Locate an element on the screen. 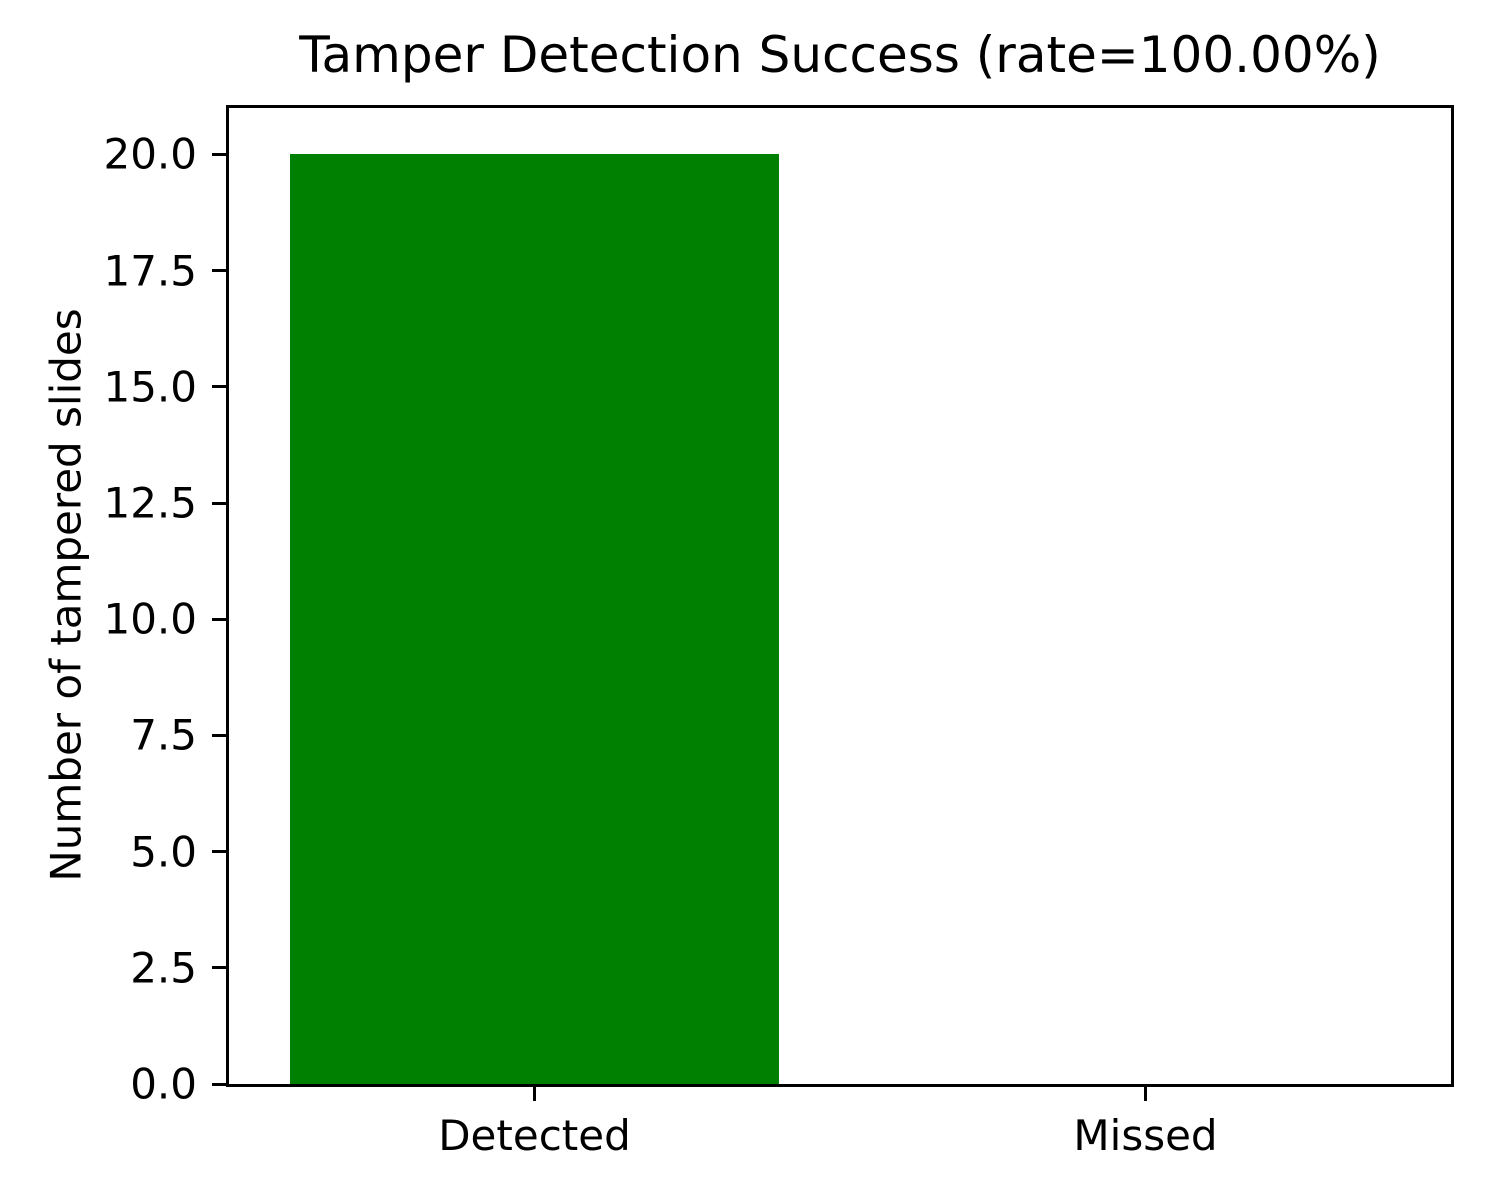  y-tick-label: 12.5 is located at coordinates (150, 503).